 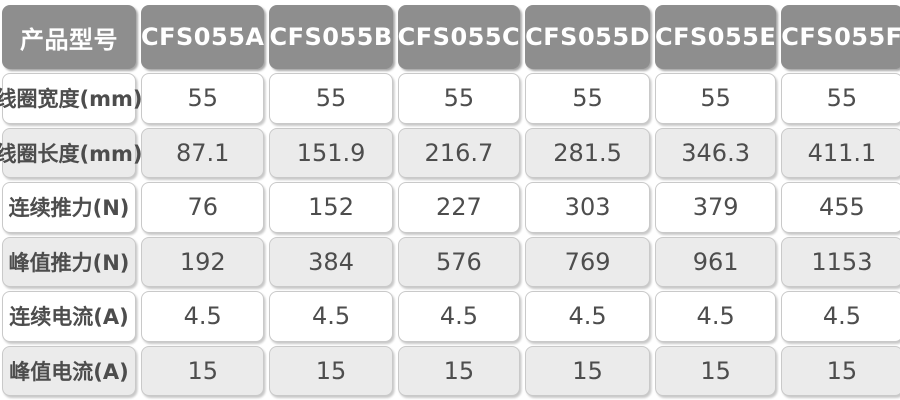 I want to click on header-cell-model: CFS055B, so click(x=331, y=37).